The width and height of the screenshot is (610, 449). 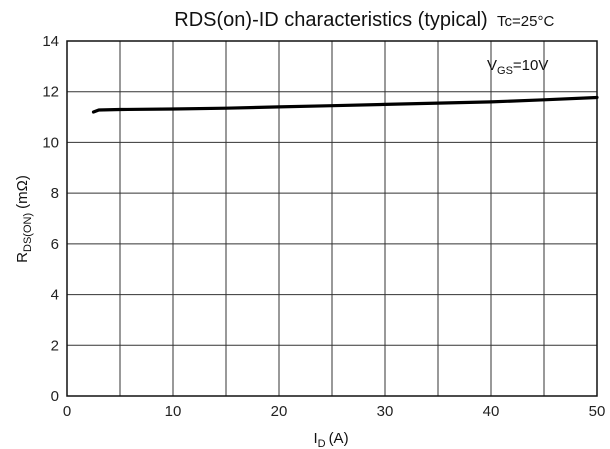 What do you see at coordinates (67, 411) in the screenshot?
I see `x-tick-label: 0` at bounding box center [67, 411].